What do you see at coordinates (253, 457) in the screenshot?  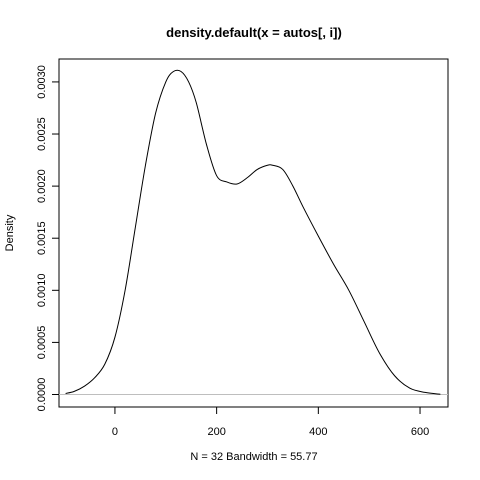 I see `x-axis-label: N = 32 Bandwidth = 55.77` at bounding box center [253, 457].